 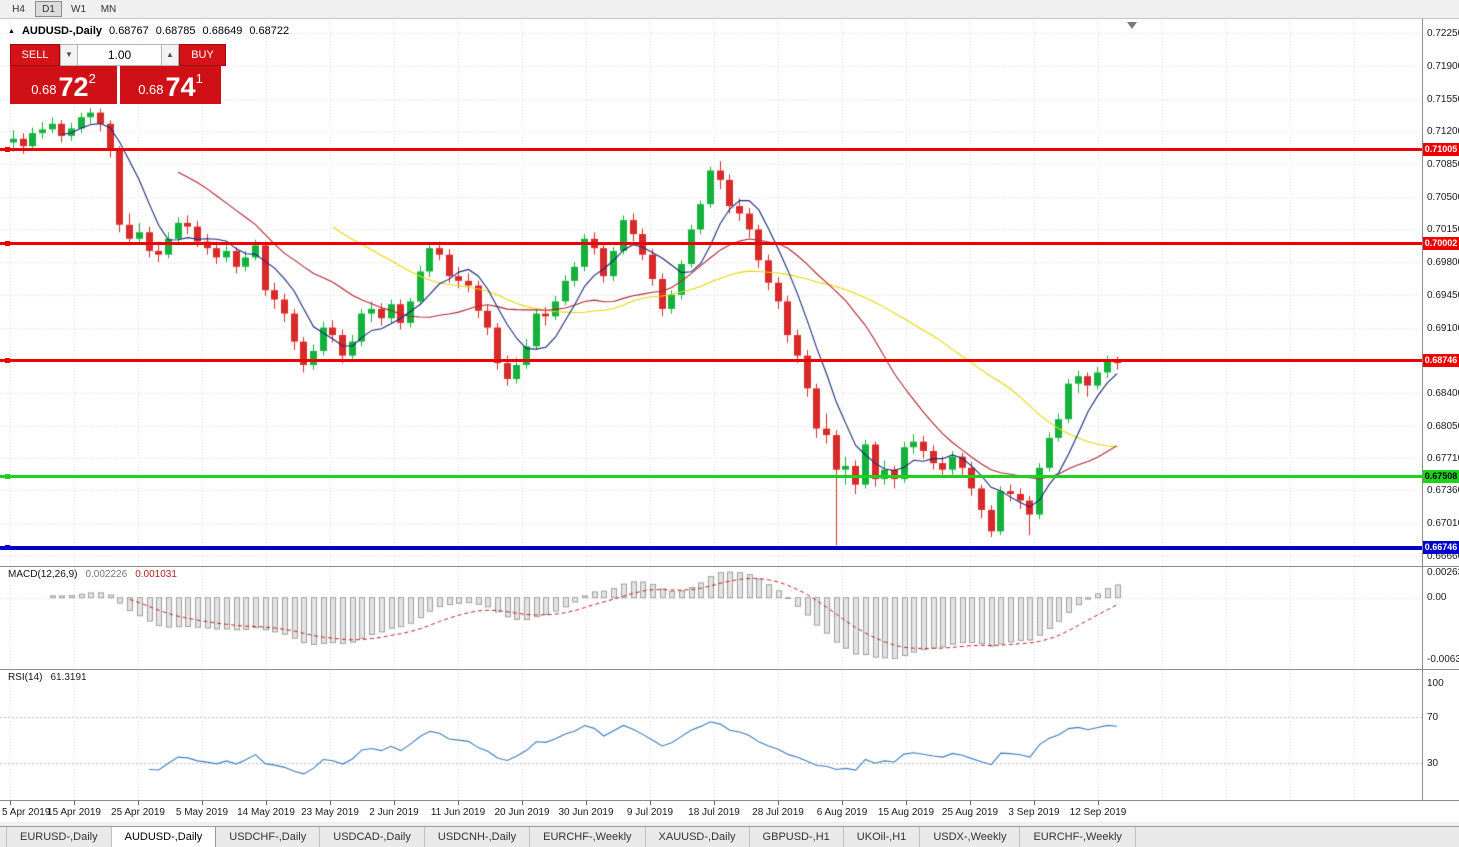 I want to click on macd-panel-separator, so click(x=729, y=566).